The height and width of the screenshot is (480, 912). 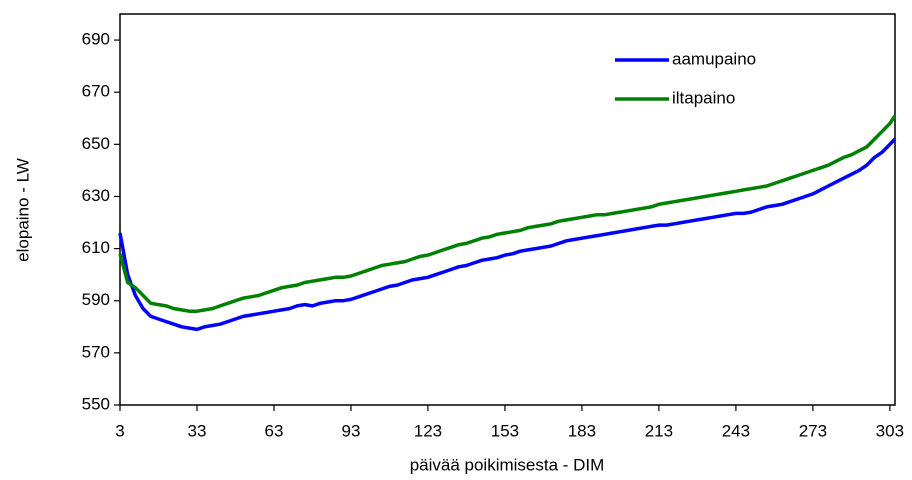 What do you see at coordinates (197, 430) in the screenshot?
I see `x-tick-label: 33` at bounding box center [197, 430].